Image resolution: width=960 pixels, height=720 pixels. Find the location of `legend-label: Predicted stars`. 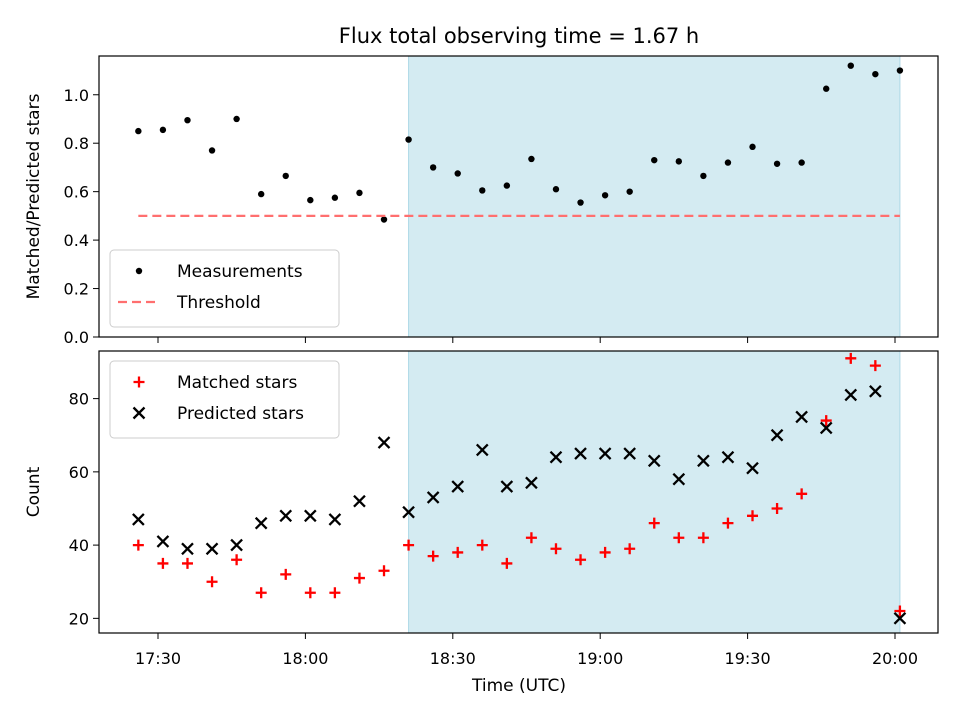

legend-label: Predicted stars is located at coordinates (240, 414).